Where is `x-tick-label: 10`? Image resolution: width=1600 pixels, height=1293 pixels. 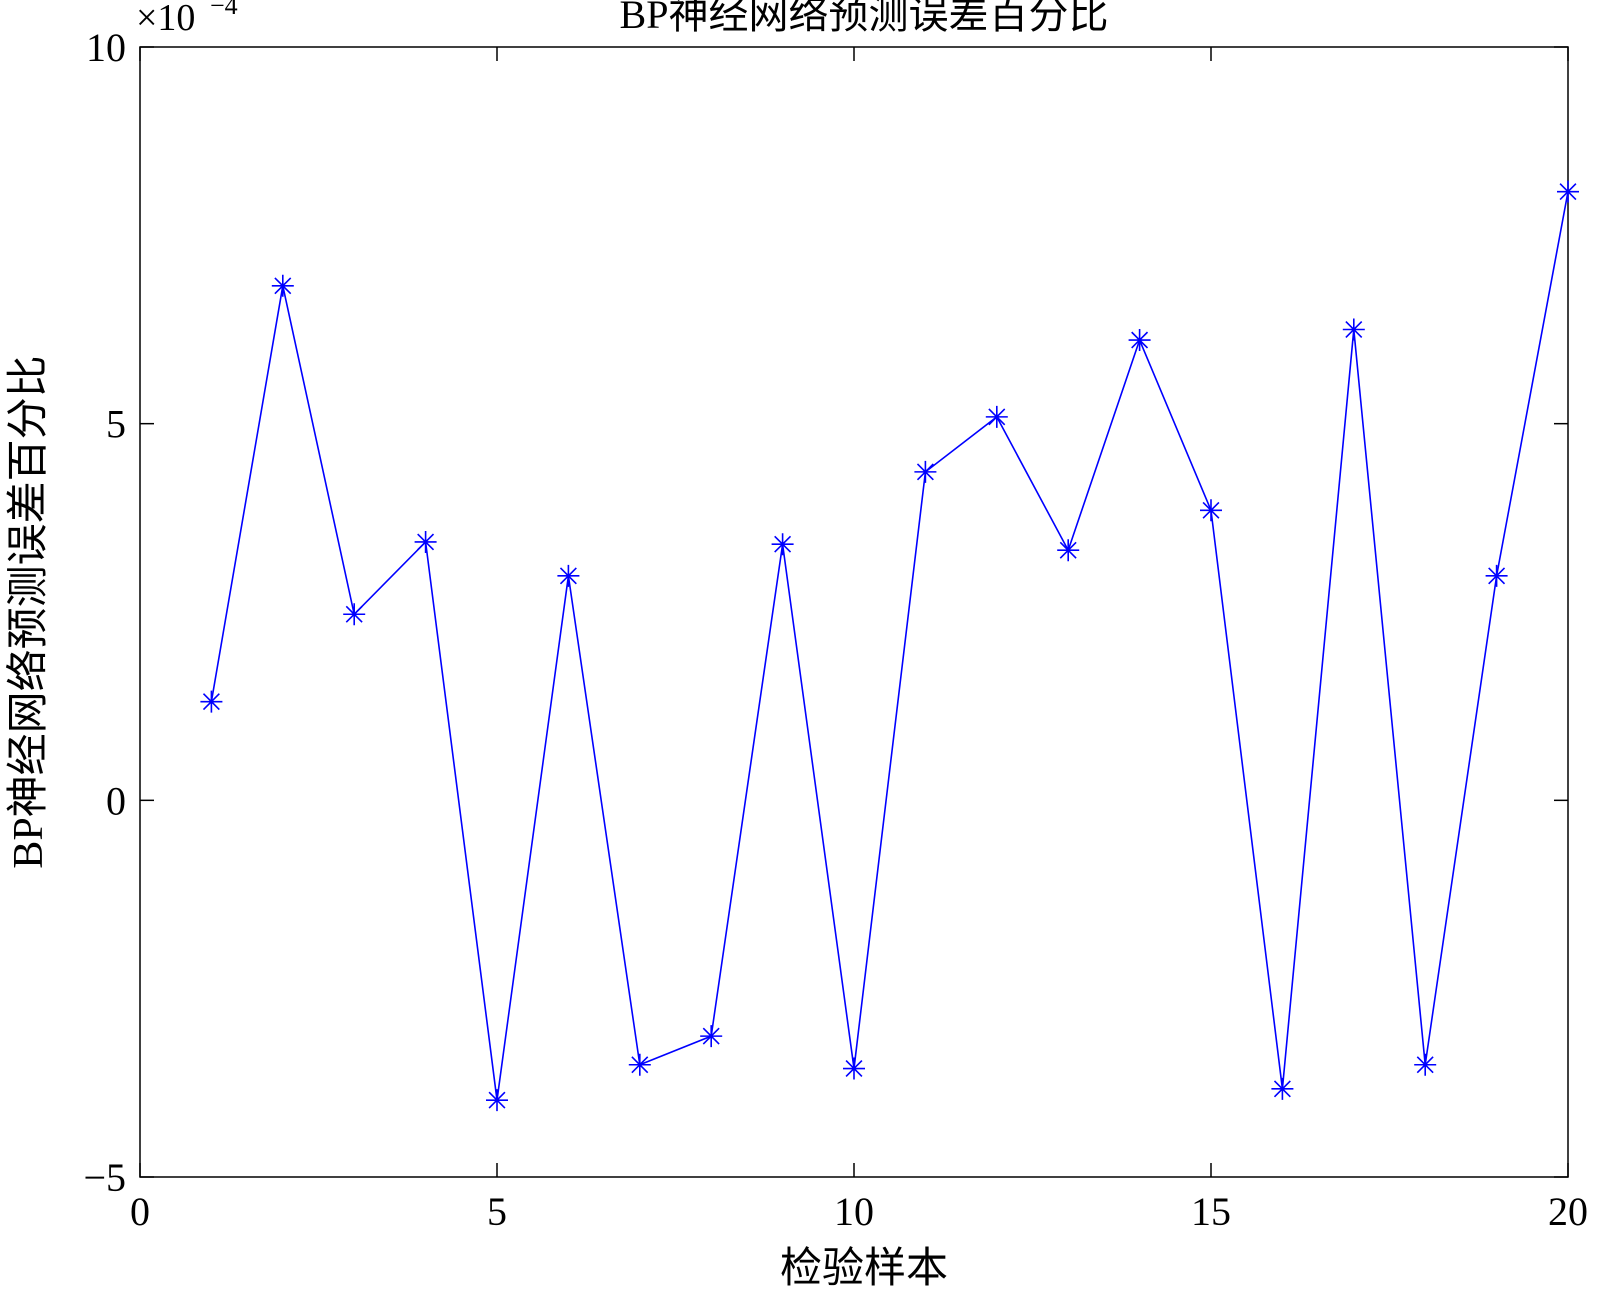
x-tick-label: 10 is located at coordinates (854, 1211).